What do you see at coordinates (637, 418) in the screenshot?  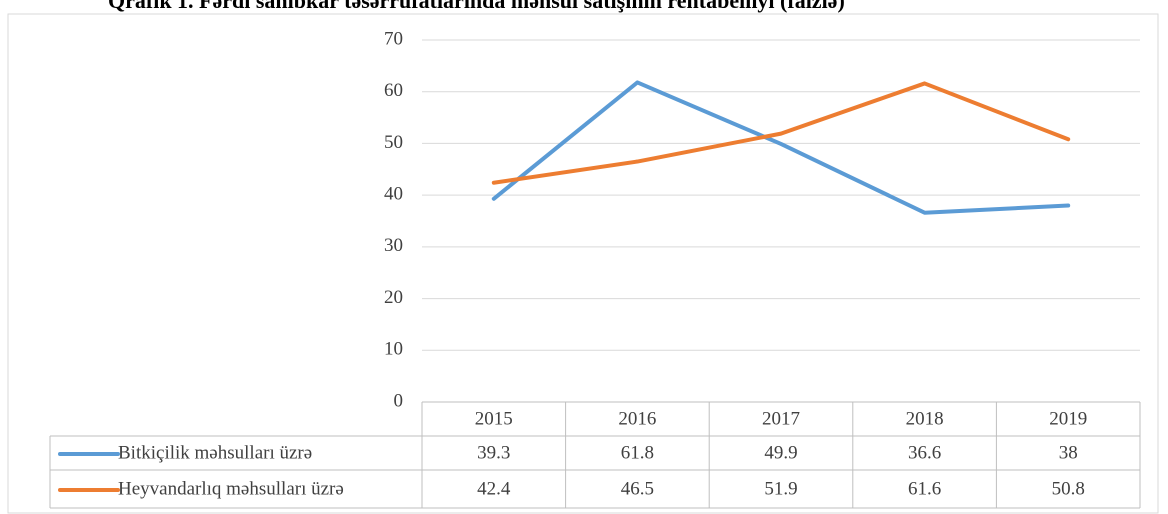 I see `x-tick-label: 2016` at bounding box center [637, 418].